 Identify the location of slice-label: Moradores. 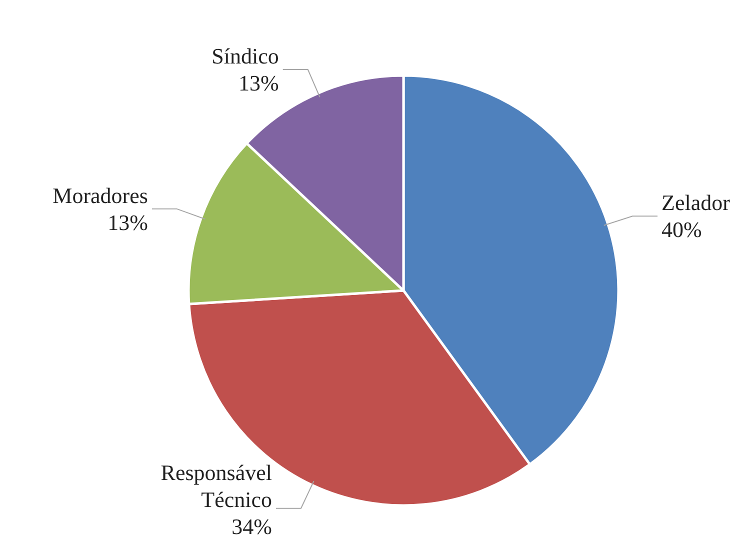
(100, 195).